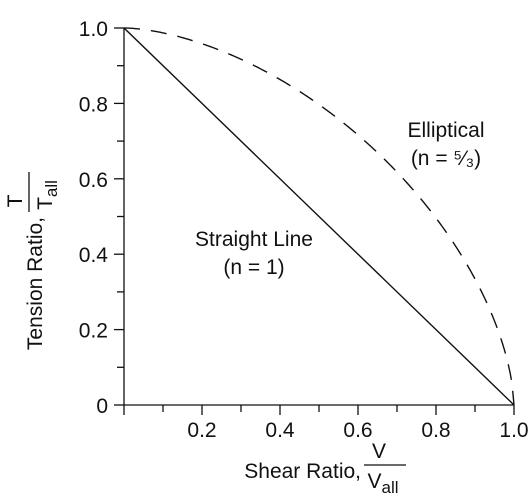 The image size is (530, 502). Describe the element at coordinates (47, 195) in the screenshot. I see `y-axis-fraction-denominator: Tall` at that location.